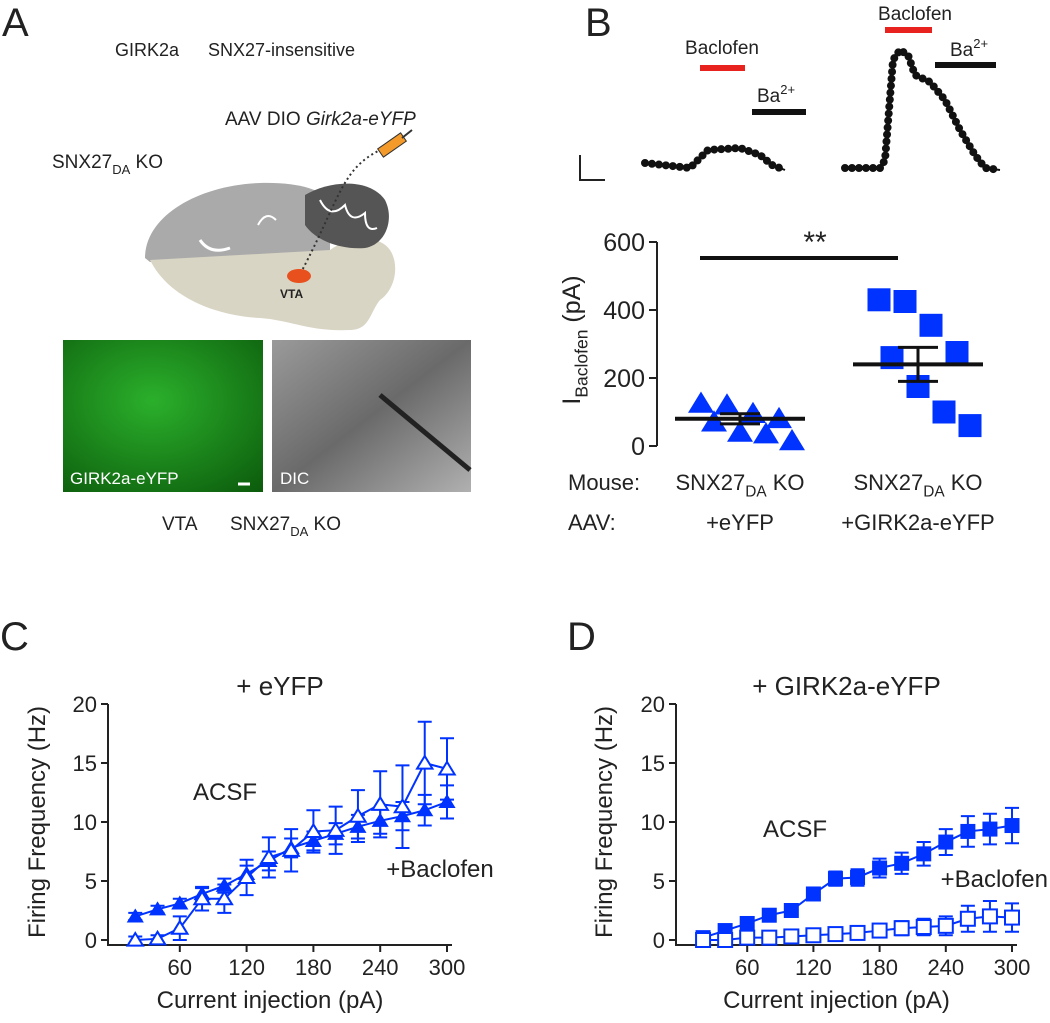 This screenshot has width=1050, height=1023. I want to click on x-tick-label: 240, so click(945, 967).